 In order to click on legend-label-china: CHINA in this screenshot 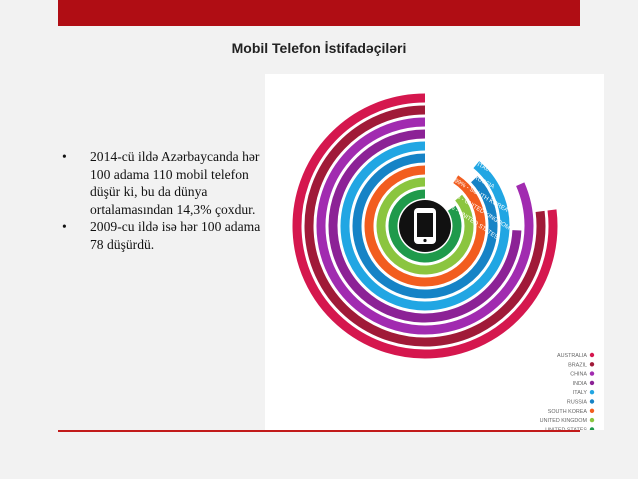, I will do `click(578, 375)`.